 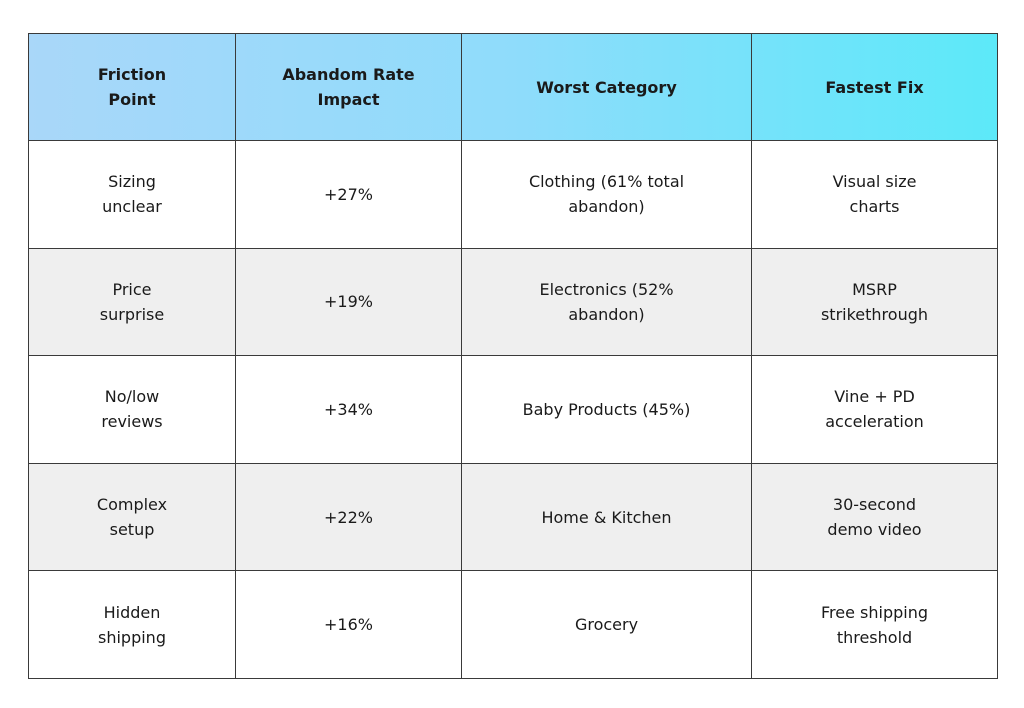 I want to click on cell-text: Visual size charts, so click(x=874, y=194).